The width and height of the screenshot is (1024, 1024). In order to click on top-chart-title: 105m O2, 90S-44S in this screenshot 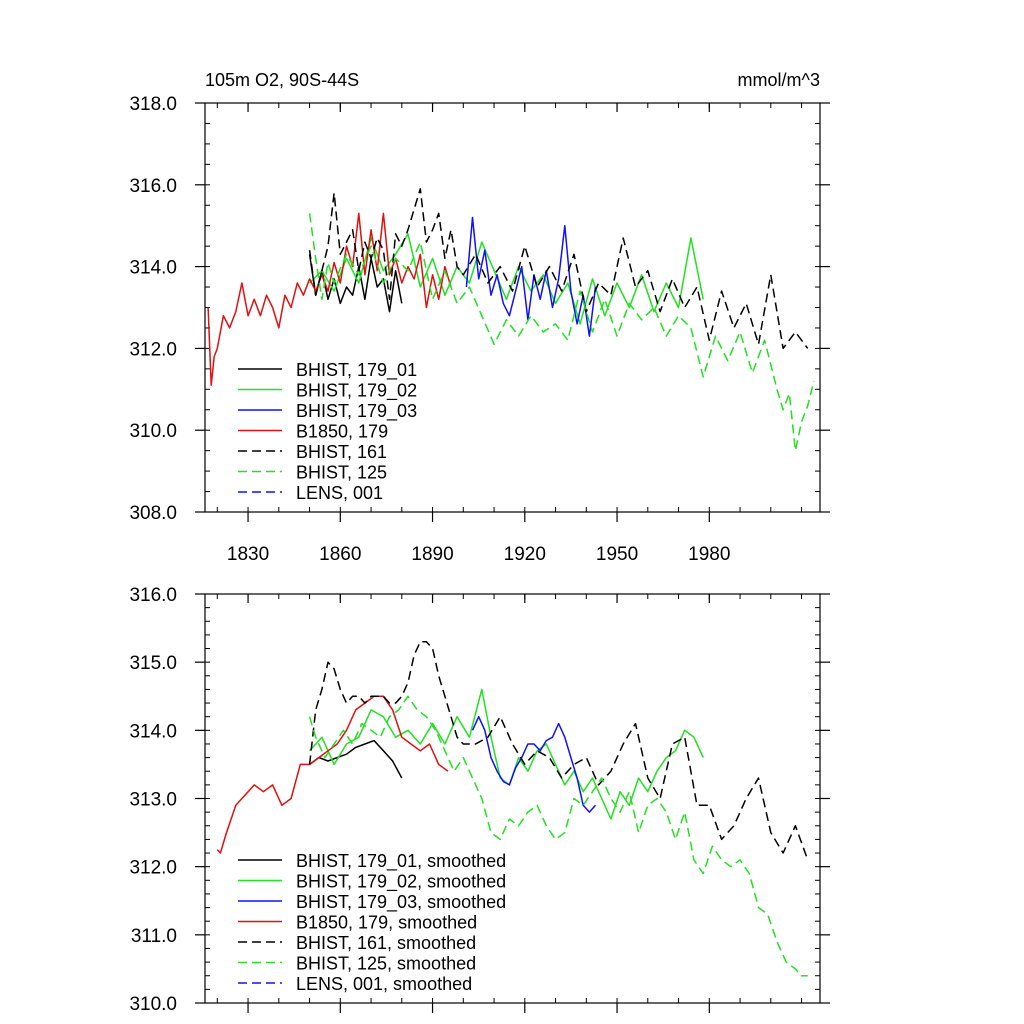, I will do `click(282, 80)`.